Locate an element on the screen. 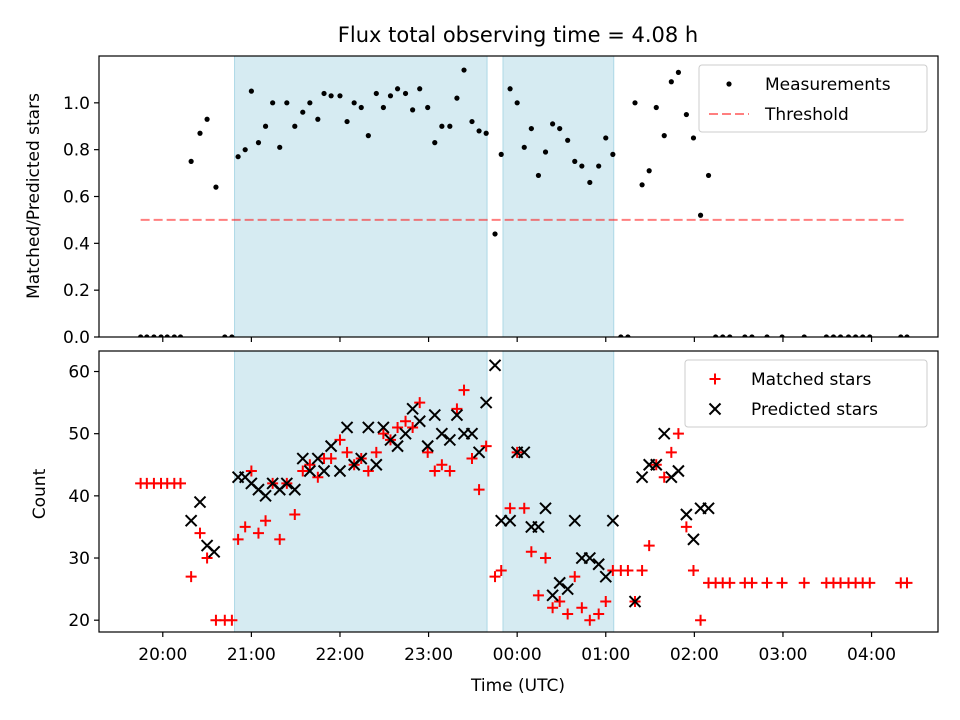 Image resolution: width=960 pixels, height=720 pixels. measurements-legend-label: Measurements is located at coordinates (828, 85).